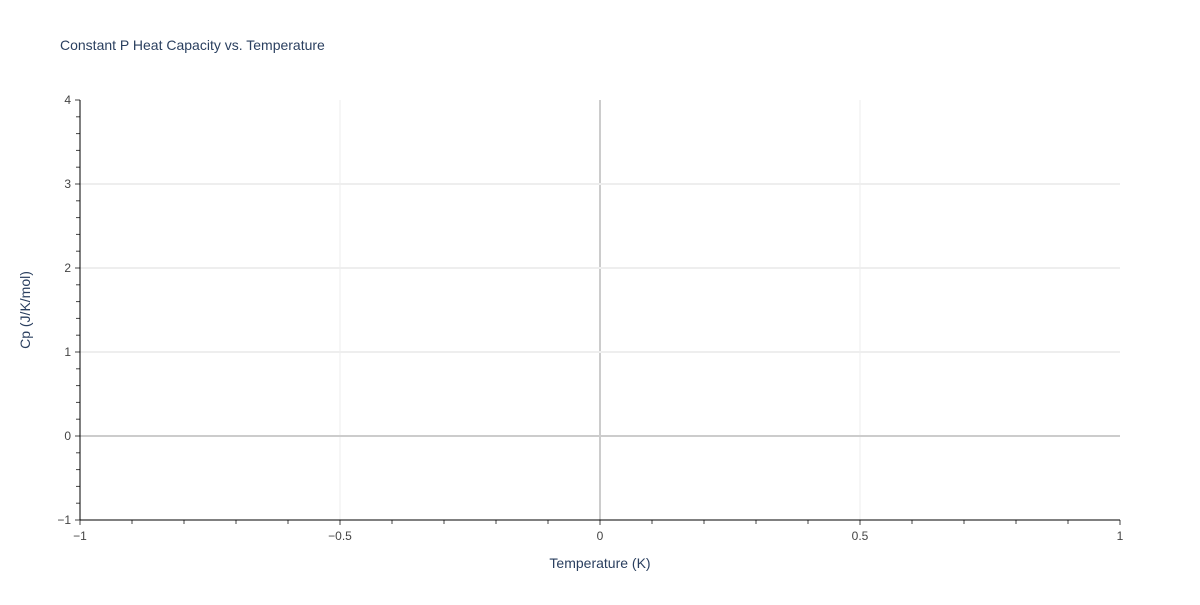  I want to click on x-tick-label: −0.5, so click(340, 536).